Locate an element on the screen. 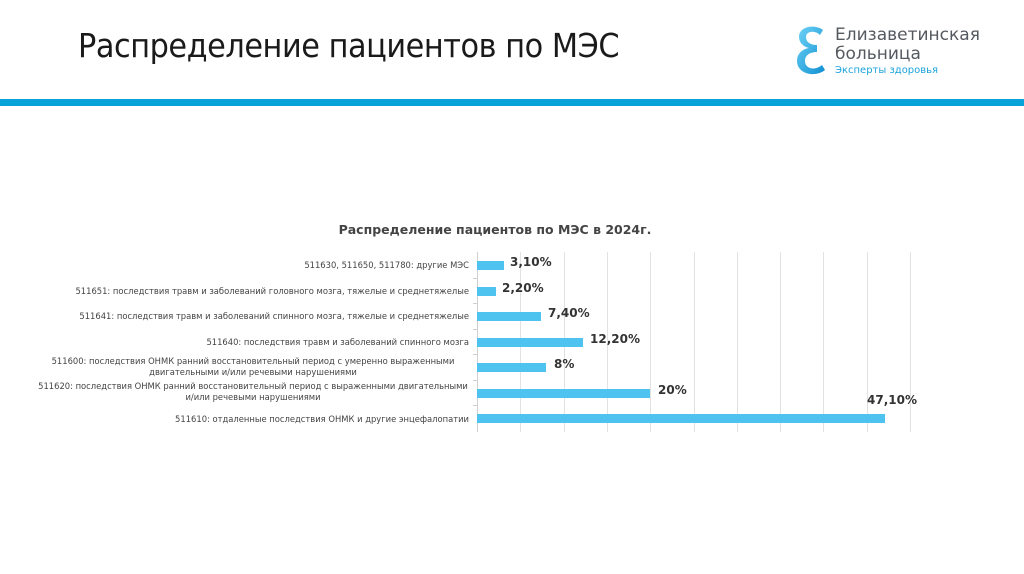 This screenshot has width=1024, height=574. bar-chart-plot: 3,10% 2,20% 7,40% 12,20% 8% 20% 47,10% is located at coordinates (695, 342).